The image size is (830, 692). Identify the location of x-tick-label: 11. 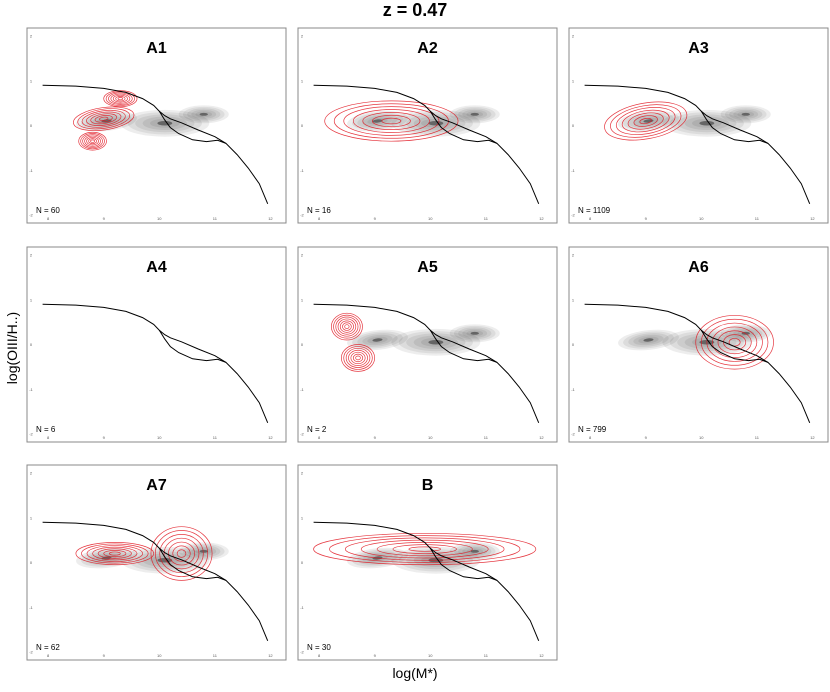
(486, 437).